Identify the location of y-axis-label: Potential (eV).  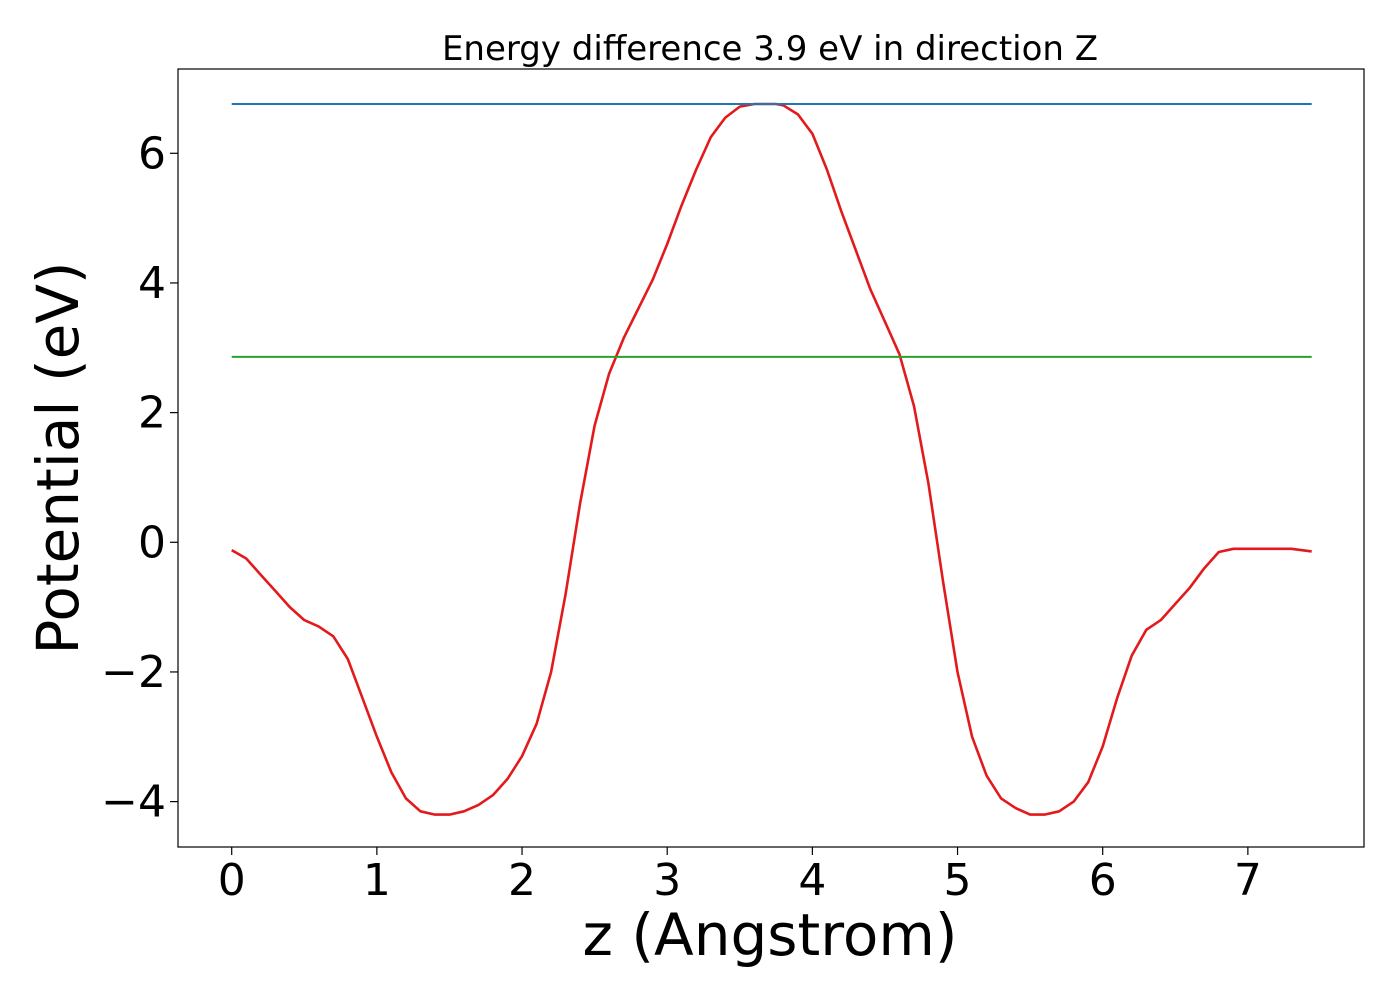
(58, 457).